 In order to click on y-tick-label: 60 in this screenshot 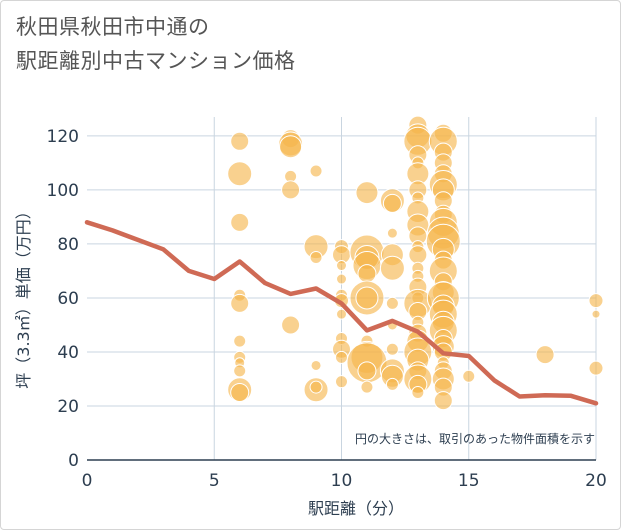, I will do `click(68, 299)`.